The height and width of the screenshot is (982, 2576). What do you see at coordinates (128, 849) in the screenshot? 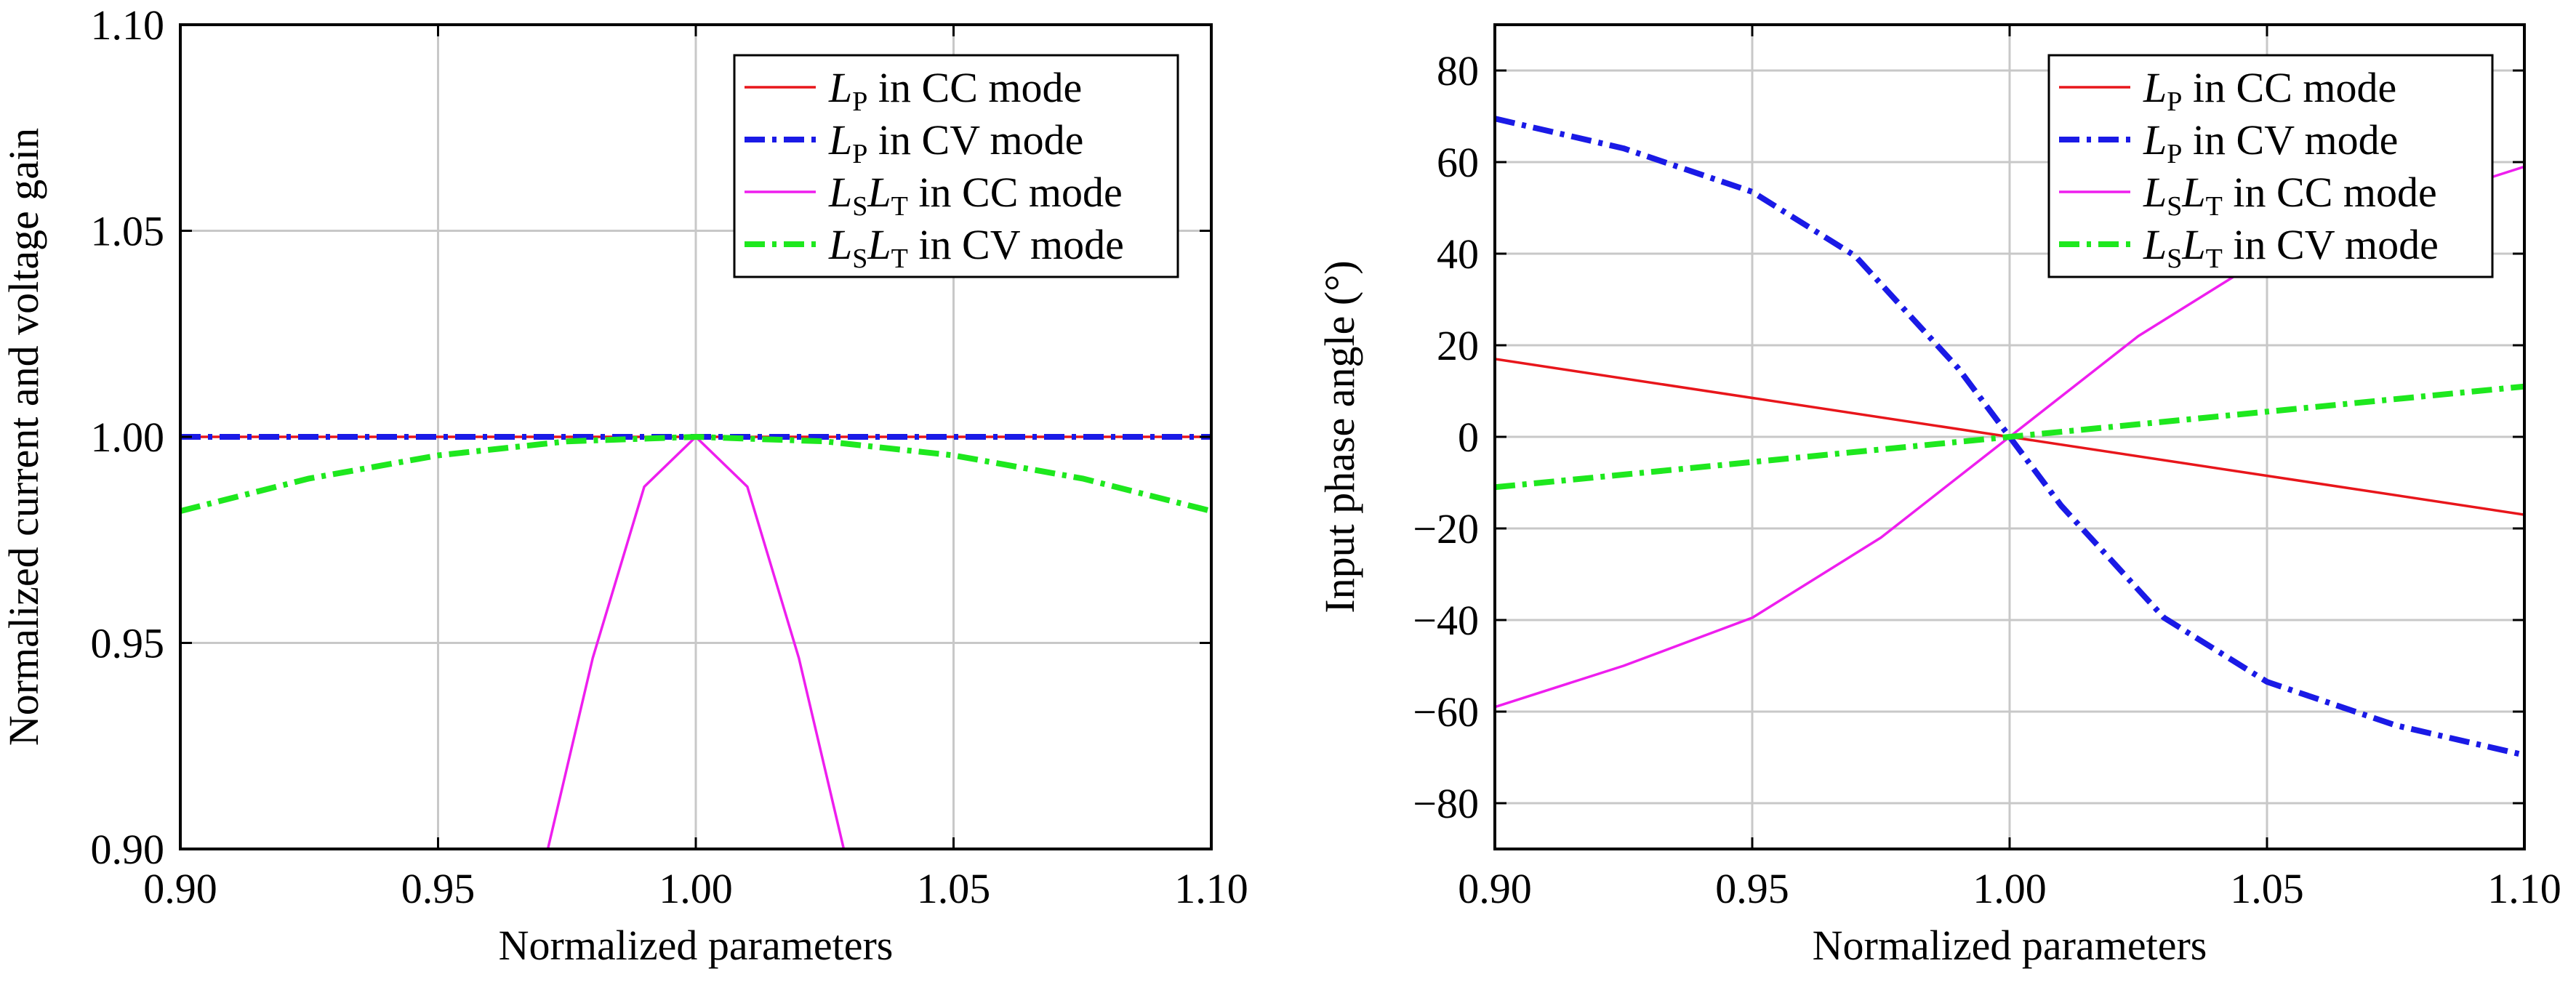
I see `gain-y-tick-label: 0.90` at bounding box center [128, 849].